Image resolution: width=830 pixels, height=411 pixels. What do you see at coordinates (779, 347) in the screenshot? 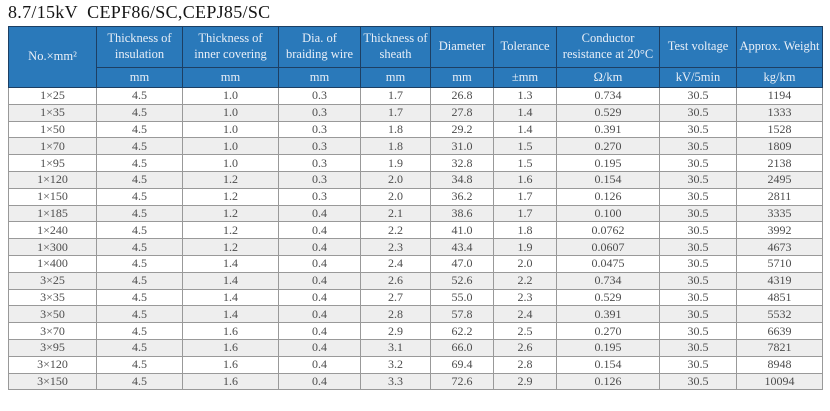
I see `value-cell: 7821` at bounding box center [779, 347].